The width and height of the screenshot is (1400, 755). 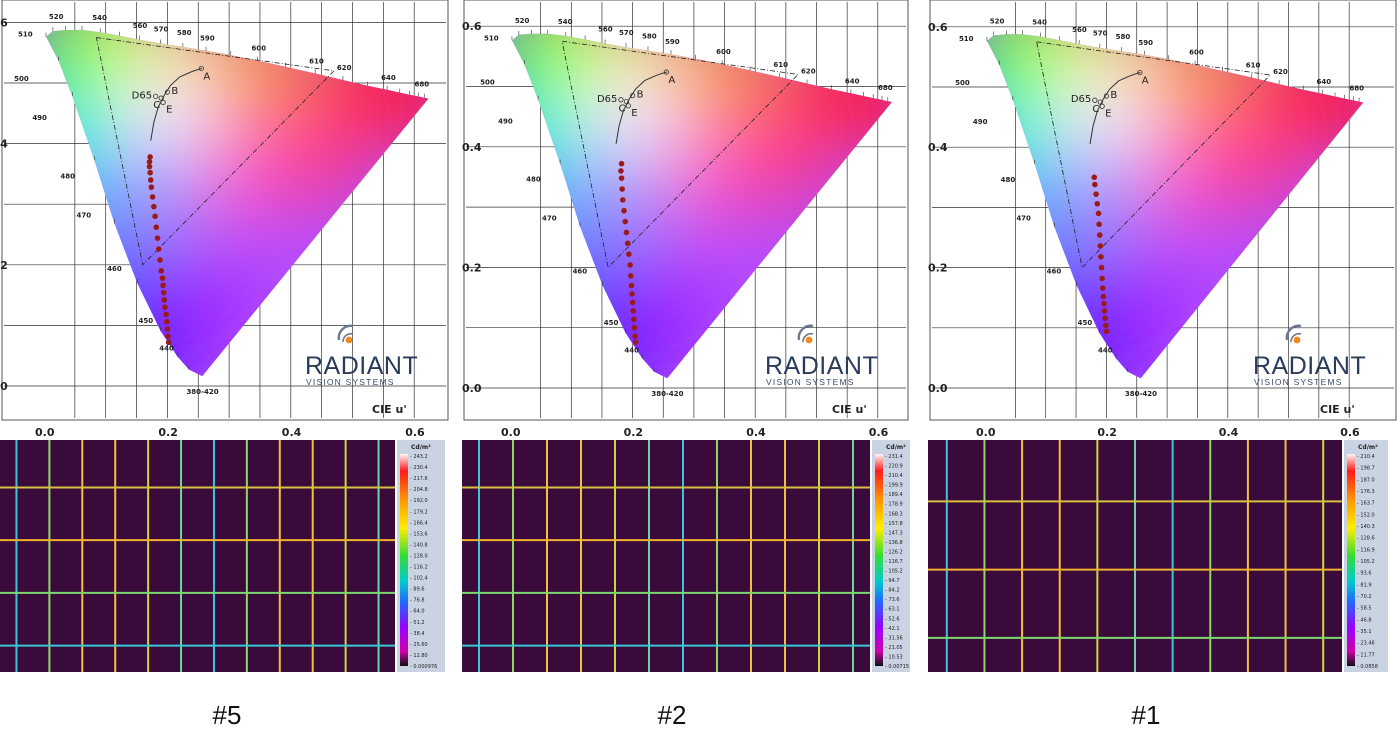 I want to click on colorbar-tick-label: - 147.3, so click(x=894, y=533).